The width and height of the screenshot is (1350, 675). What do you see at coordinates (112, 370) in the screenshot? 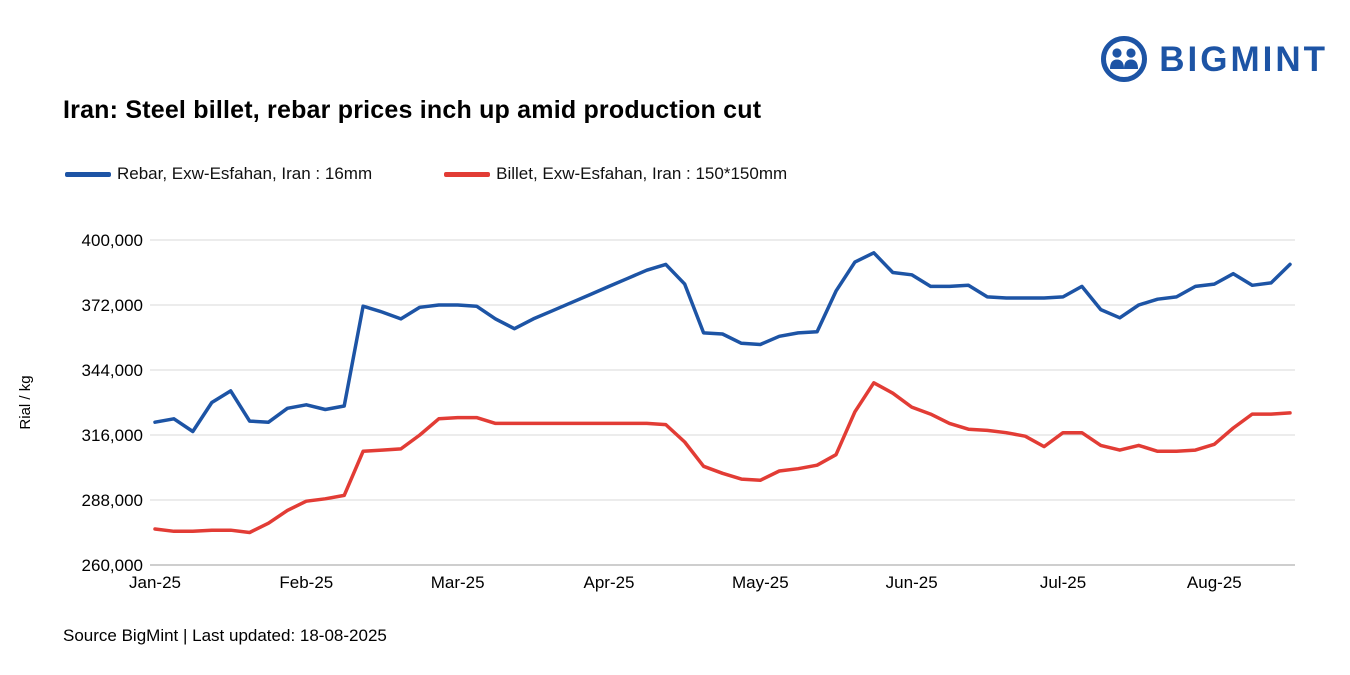
I see `y-tick-label: 344,000` at bounding box center [112, 370].